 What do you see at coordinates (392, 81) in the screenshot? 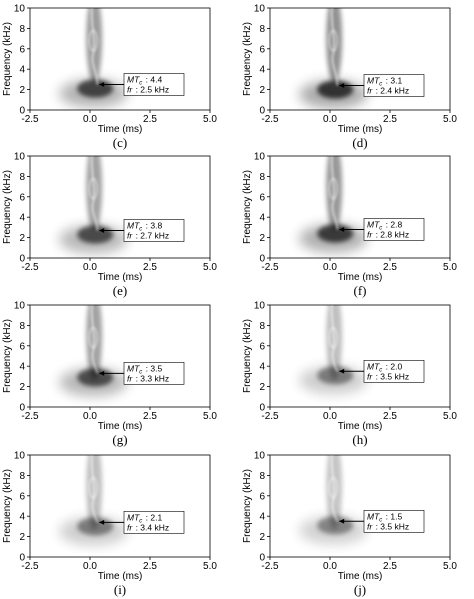
I see `mt-value: : 3.1` at bounding box center [392, 81].